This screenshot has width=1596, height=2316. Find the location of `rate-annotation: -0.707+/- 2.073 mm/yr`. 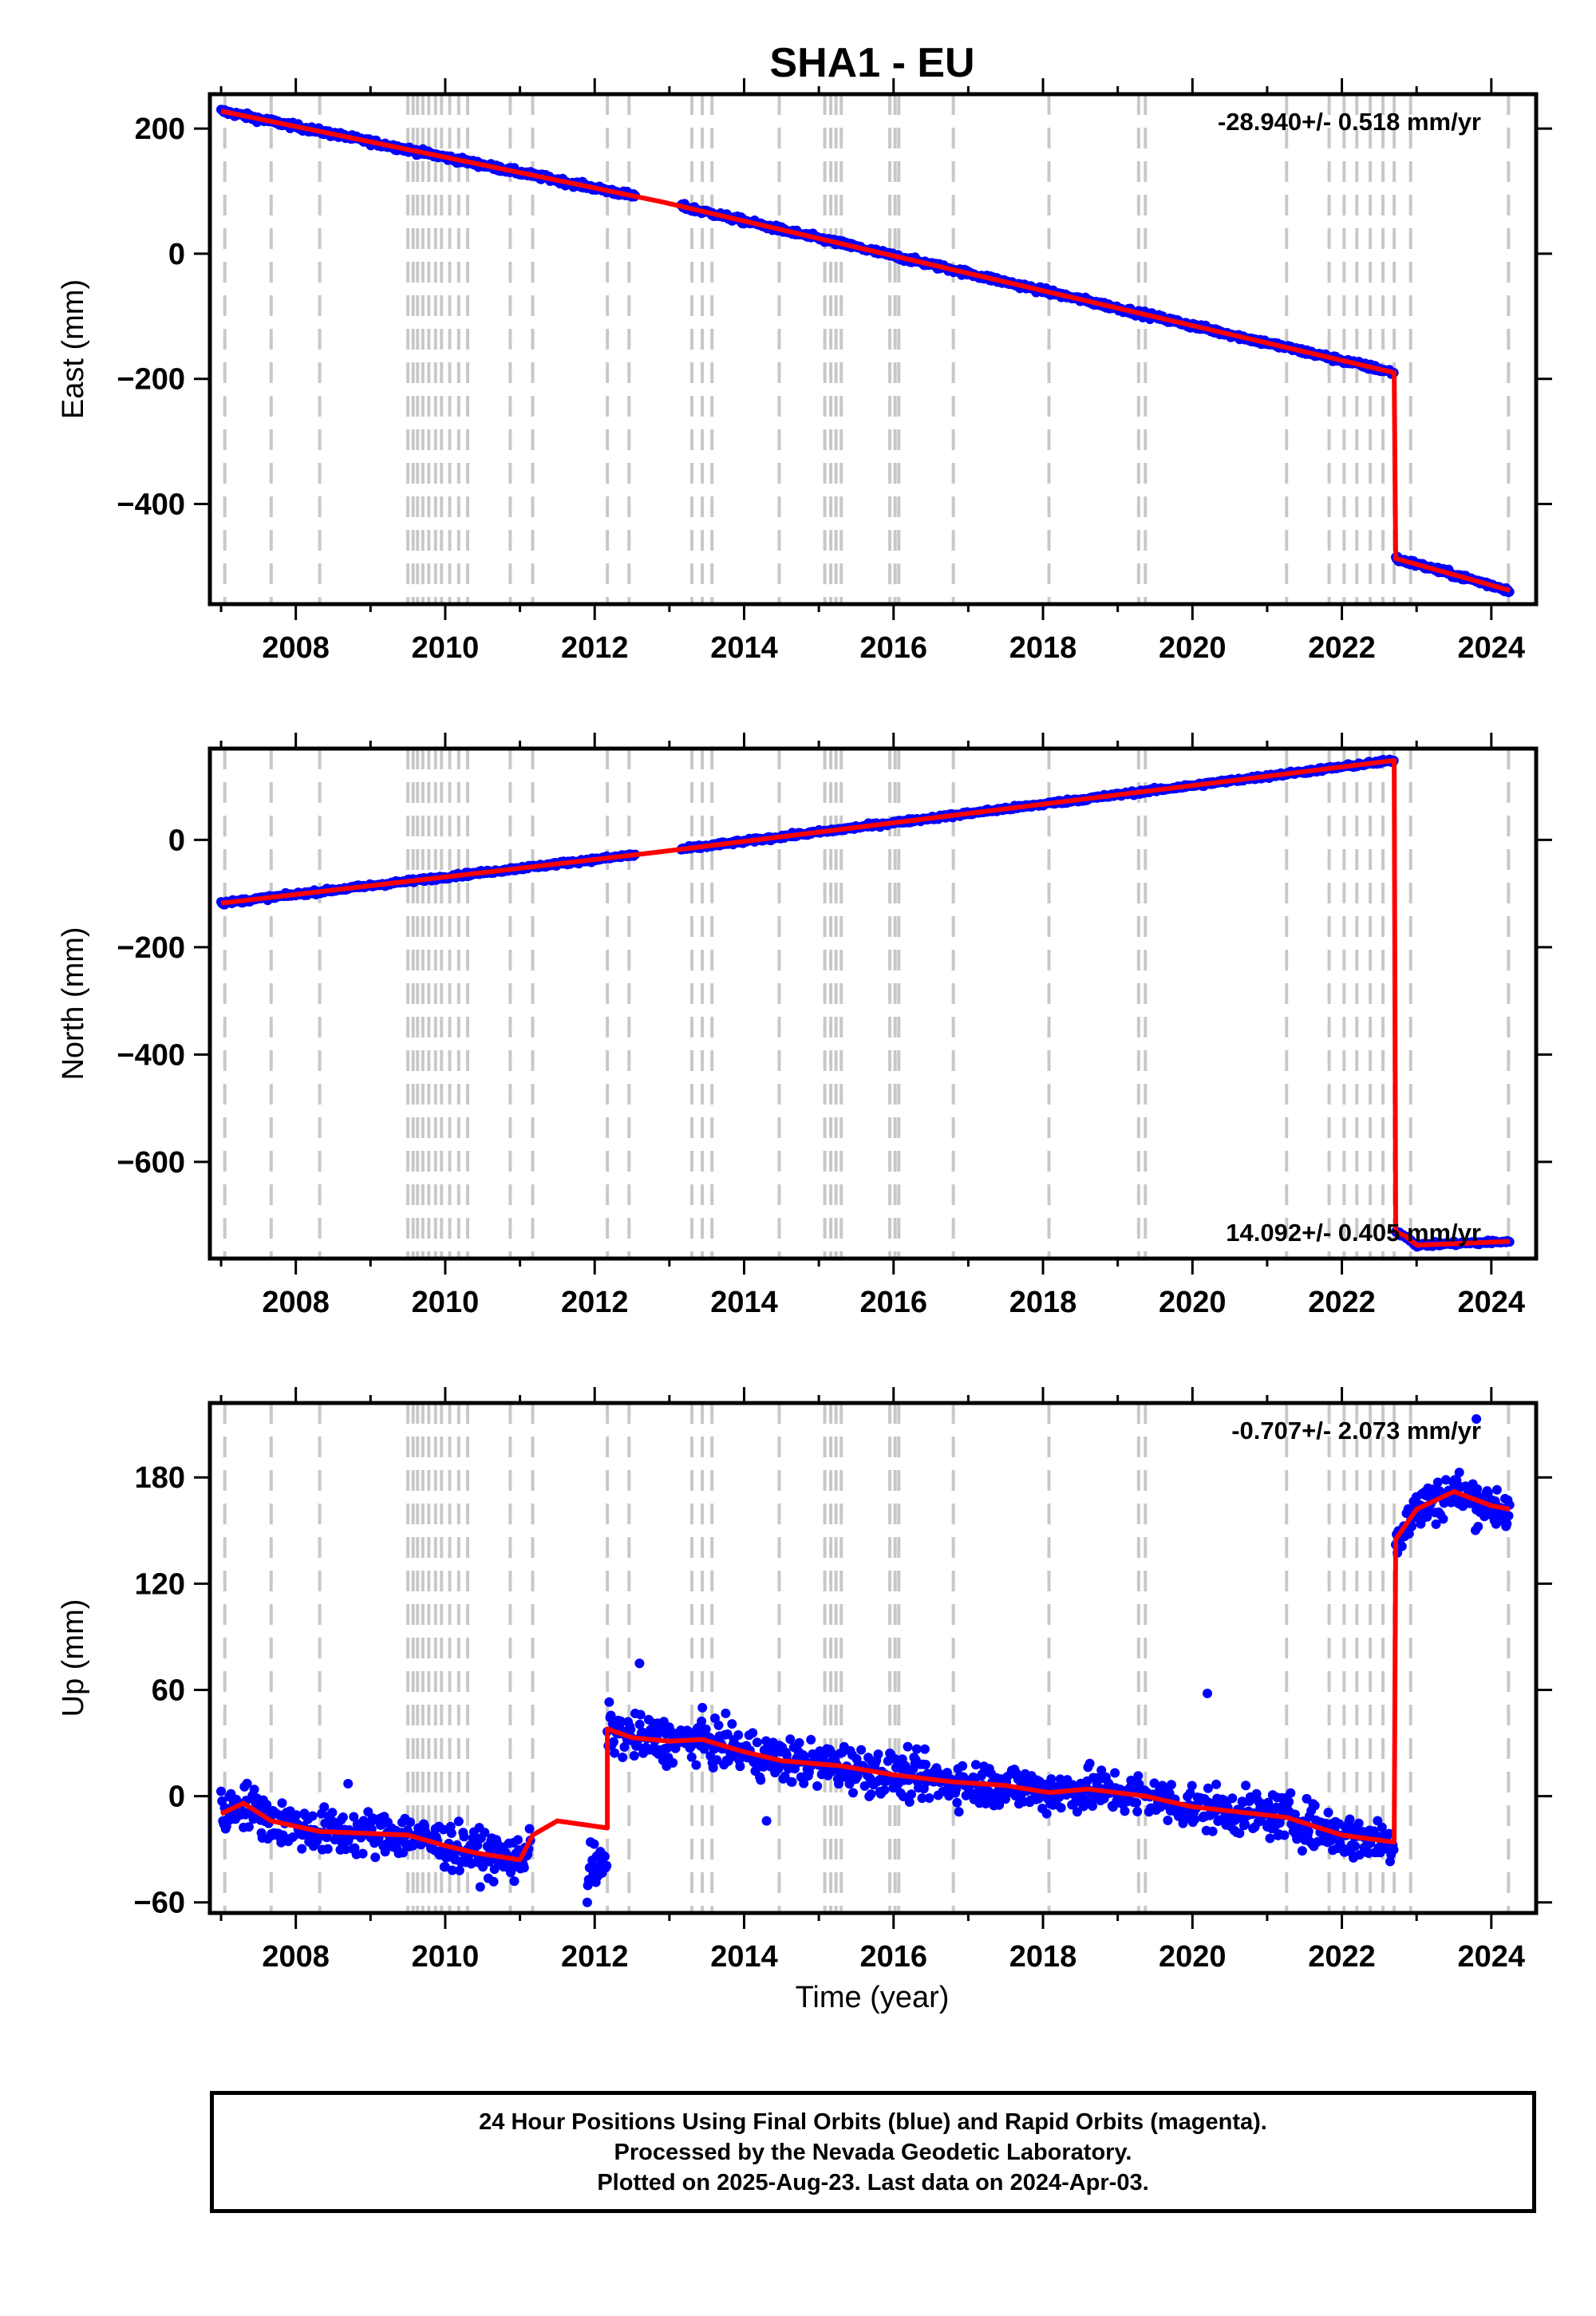

rate-annotation: -0.707+/- 2.073 mm/yr is located at coordinates (1356, 1431).